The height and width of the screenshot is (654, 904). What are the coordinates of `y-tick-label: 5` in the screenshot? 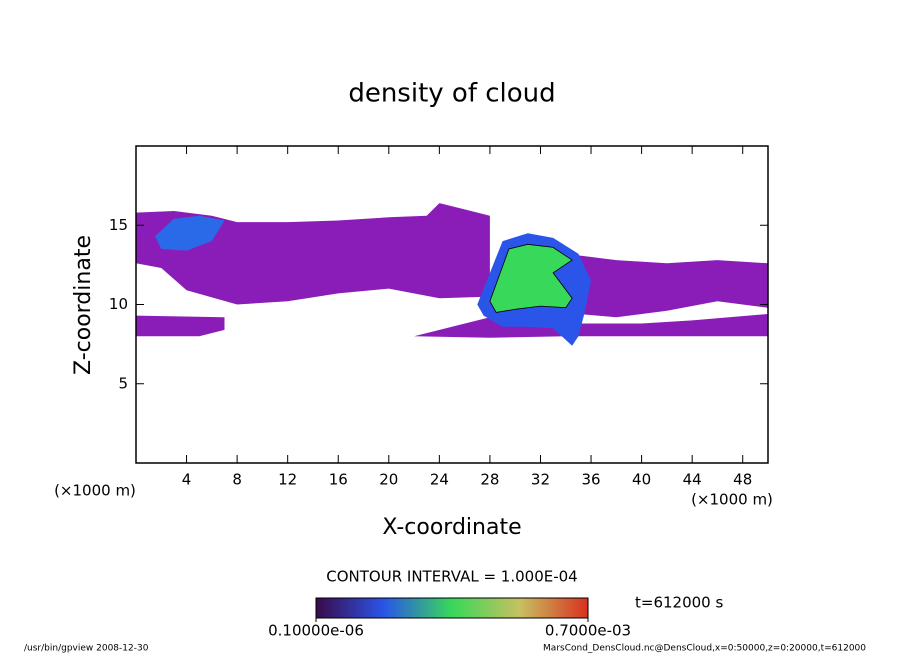 It's located at (123, 383).